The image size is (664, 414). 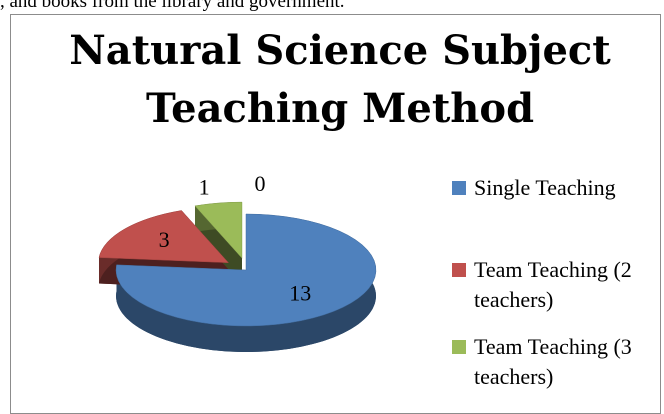 What do you see at coordinates (545, 187) in the screenshot?
I see `legend-label: Single Teaching` at bounding box center [545, 187].